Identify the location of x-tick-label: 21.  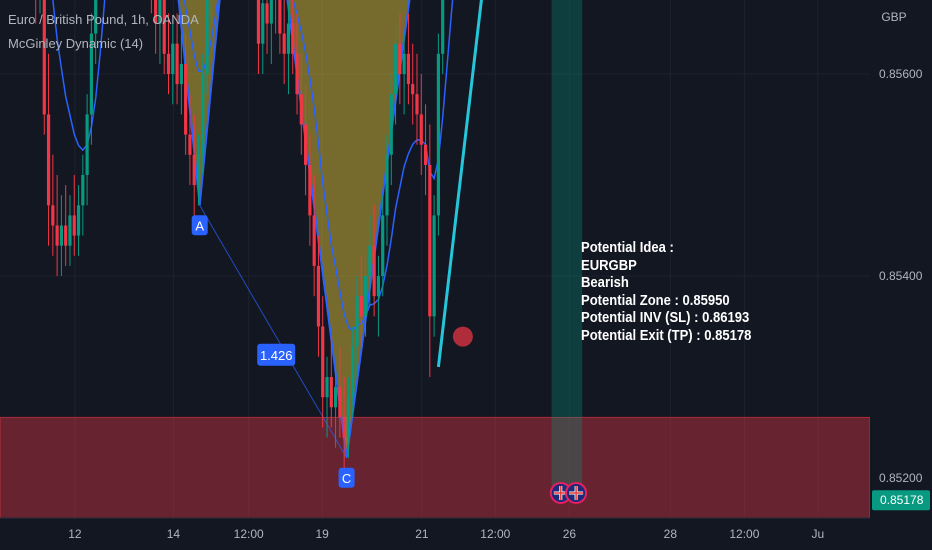
(422, 534).